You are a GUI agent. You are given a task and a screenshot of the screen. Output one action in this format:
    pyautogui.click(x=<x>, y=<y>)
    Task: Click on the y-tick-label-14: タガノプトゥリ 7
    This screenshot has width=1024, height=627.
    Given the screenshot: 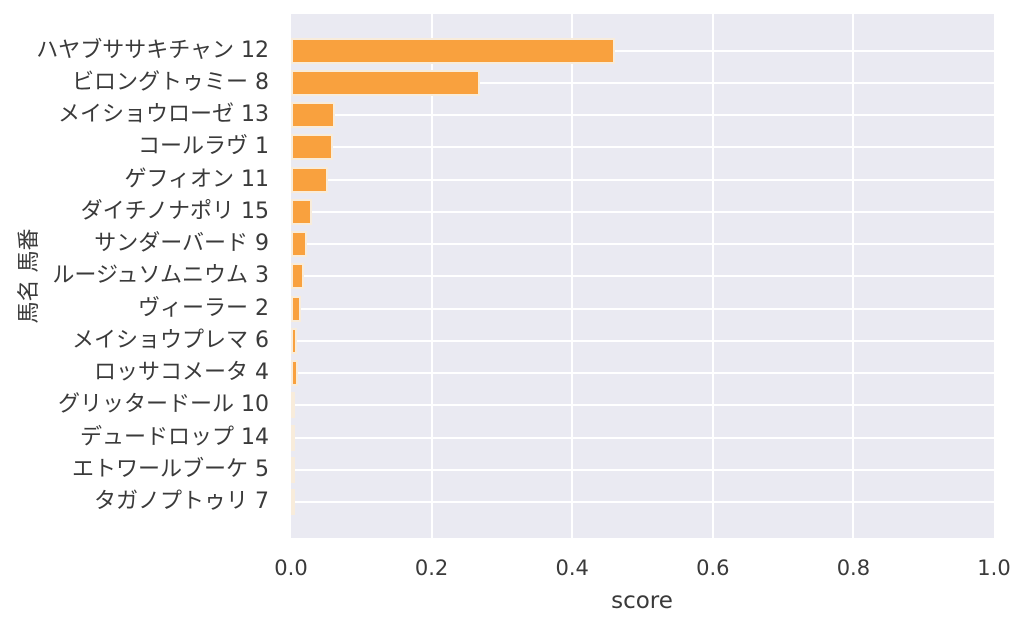 What is the action you would take?
    pyautogui.click(x=181, y=501)
    